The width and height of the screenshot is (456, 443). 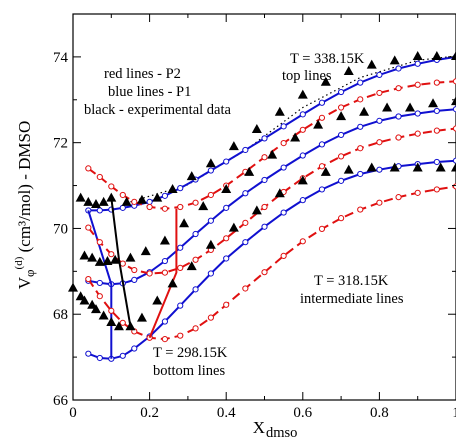 What do you see at coordinates (60, 229) in the screenshot?
I see `y-tick-label: 70` at bounding box center [60, 229].